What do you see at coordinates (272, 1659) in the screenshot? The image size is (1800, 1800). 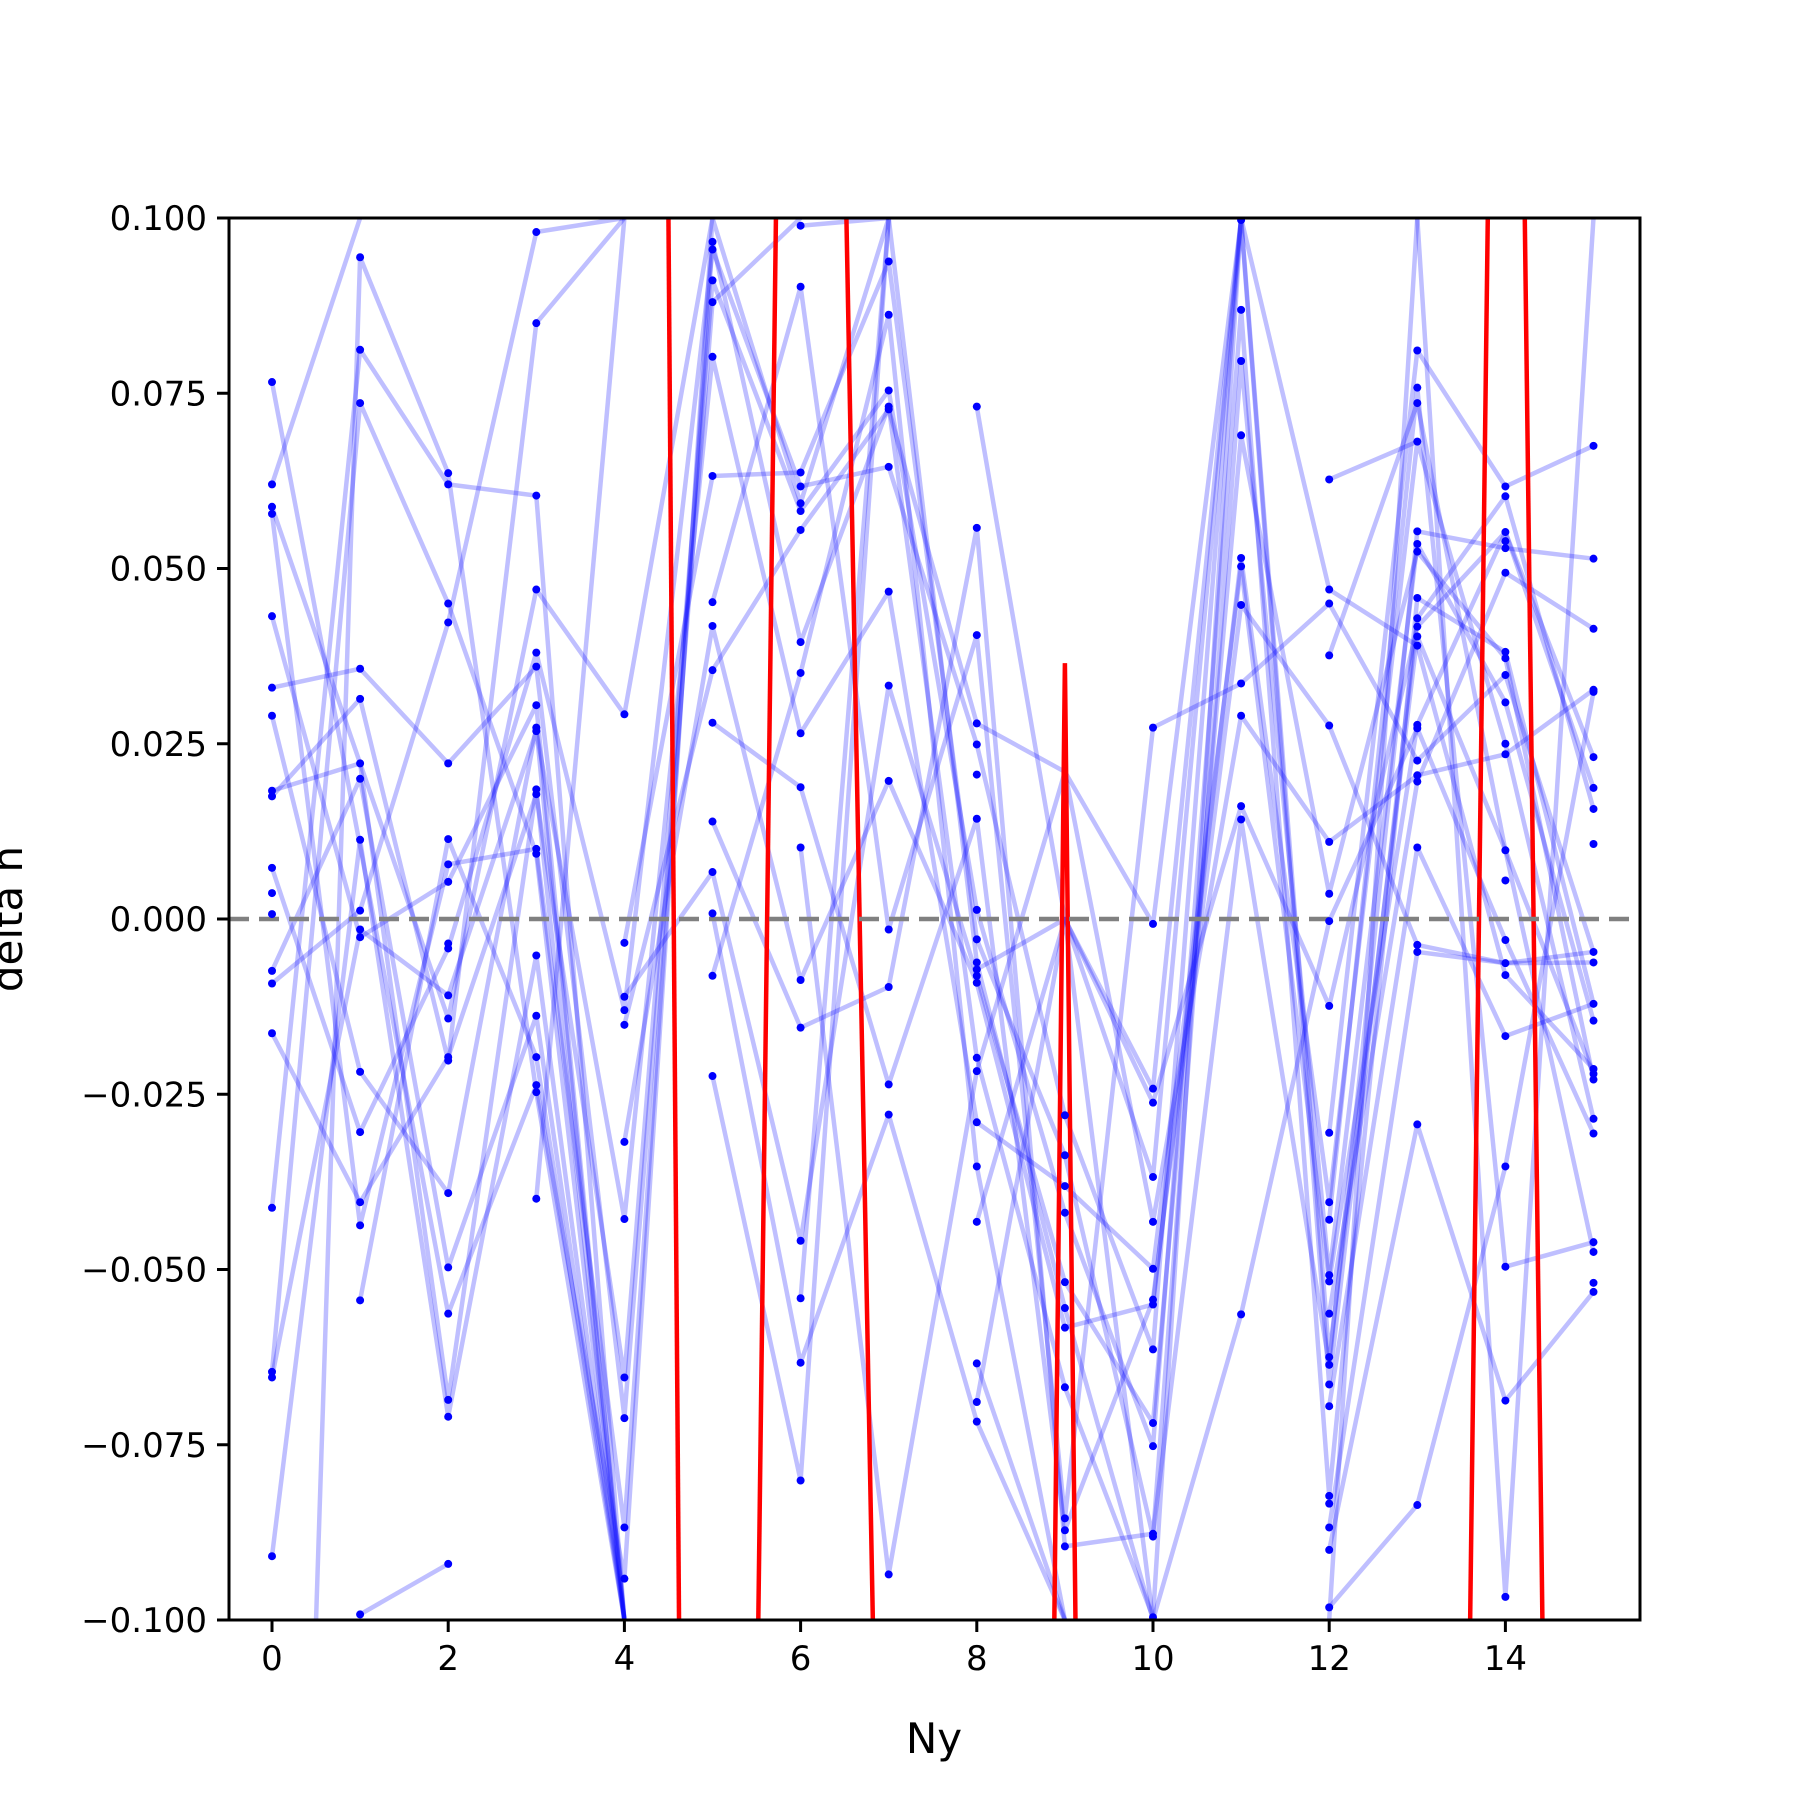 I see `x-tick-label: 0` at bounding box center [272, 1659].